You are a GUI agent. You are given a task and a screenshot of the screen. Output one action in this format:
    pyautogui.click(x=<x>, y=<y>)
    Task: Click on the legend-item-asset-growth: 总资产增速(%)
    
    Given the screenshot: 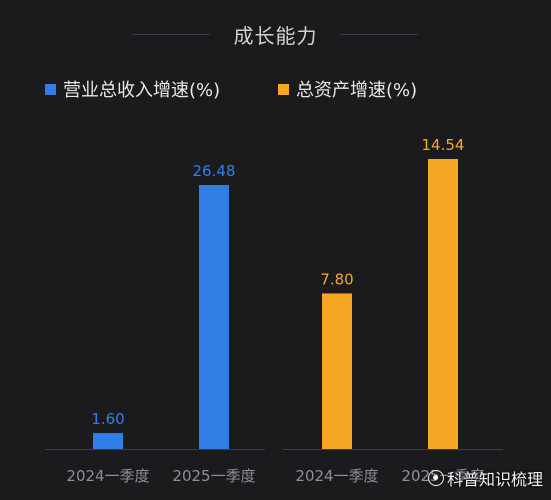 What is the action you would take?
    pyautogui.click(x=347, y=89)
    